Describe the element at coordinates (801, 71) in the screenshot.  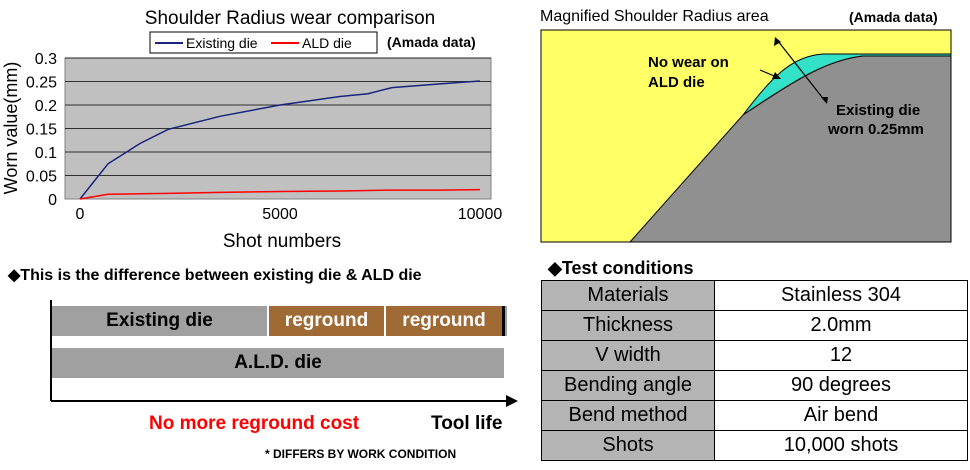
I see `worn-arrow` at that location.